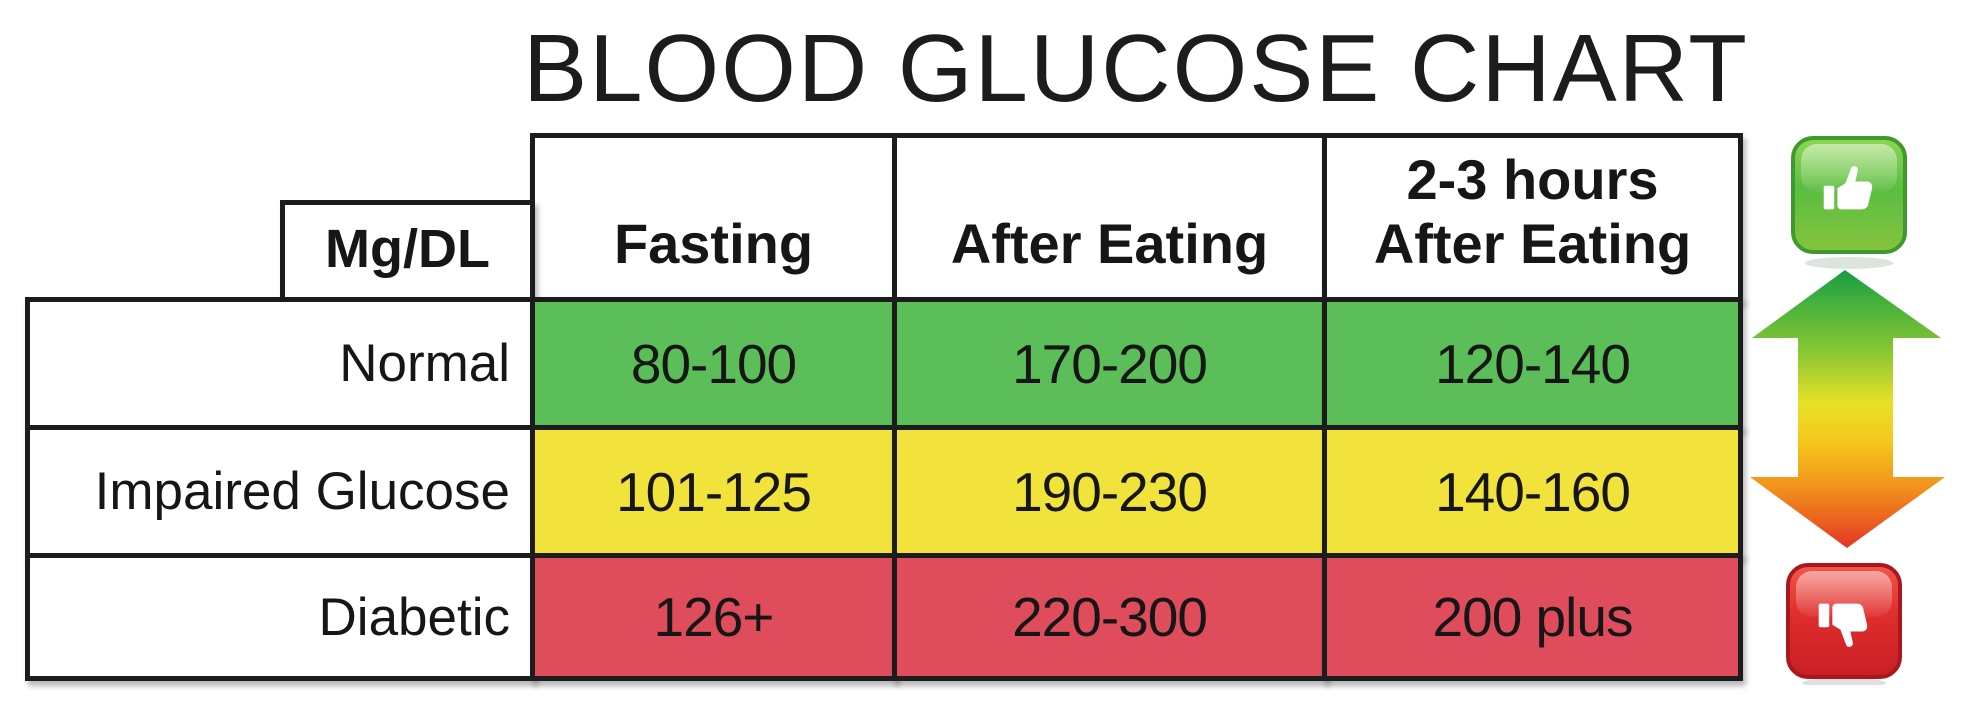  What do you see at coordinates (1532, 363) in the screenshot?
I see `cell-normal-2-3-hours: 120-140` at bounding box center [1532, 363].